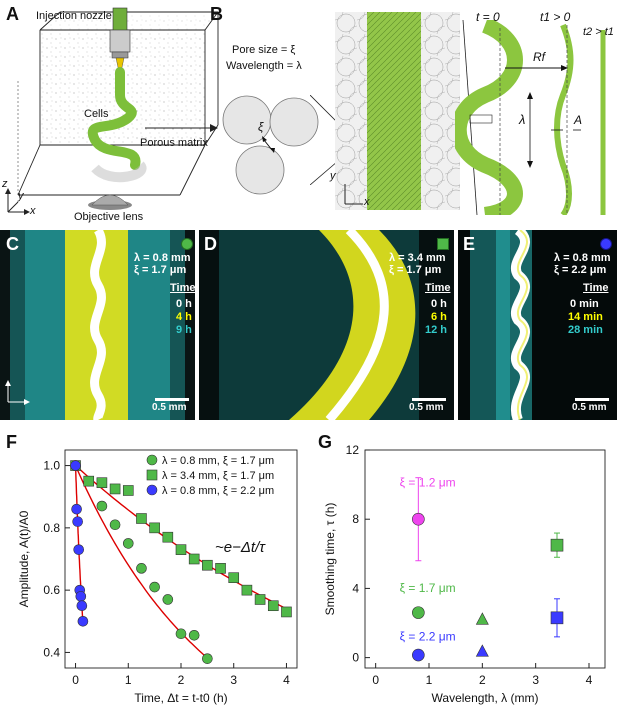  Describe the element at coordinates (11, 442) in the screenshot. I see `panel-label-f: F` at that location.